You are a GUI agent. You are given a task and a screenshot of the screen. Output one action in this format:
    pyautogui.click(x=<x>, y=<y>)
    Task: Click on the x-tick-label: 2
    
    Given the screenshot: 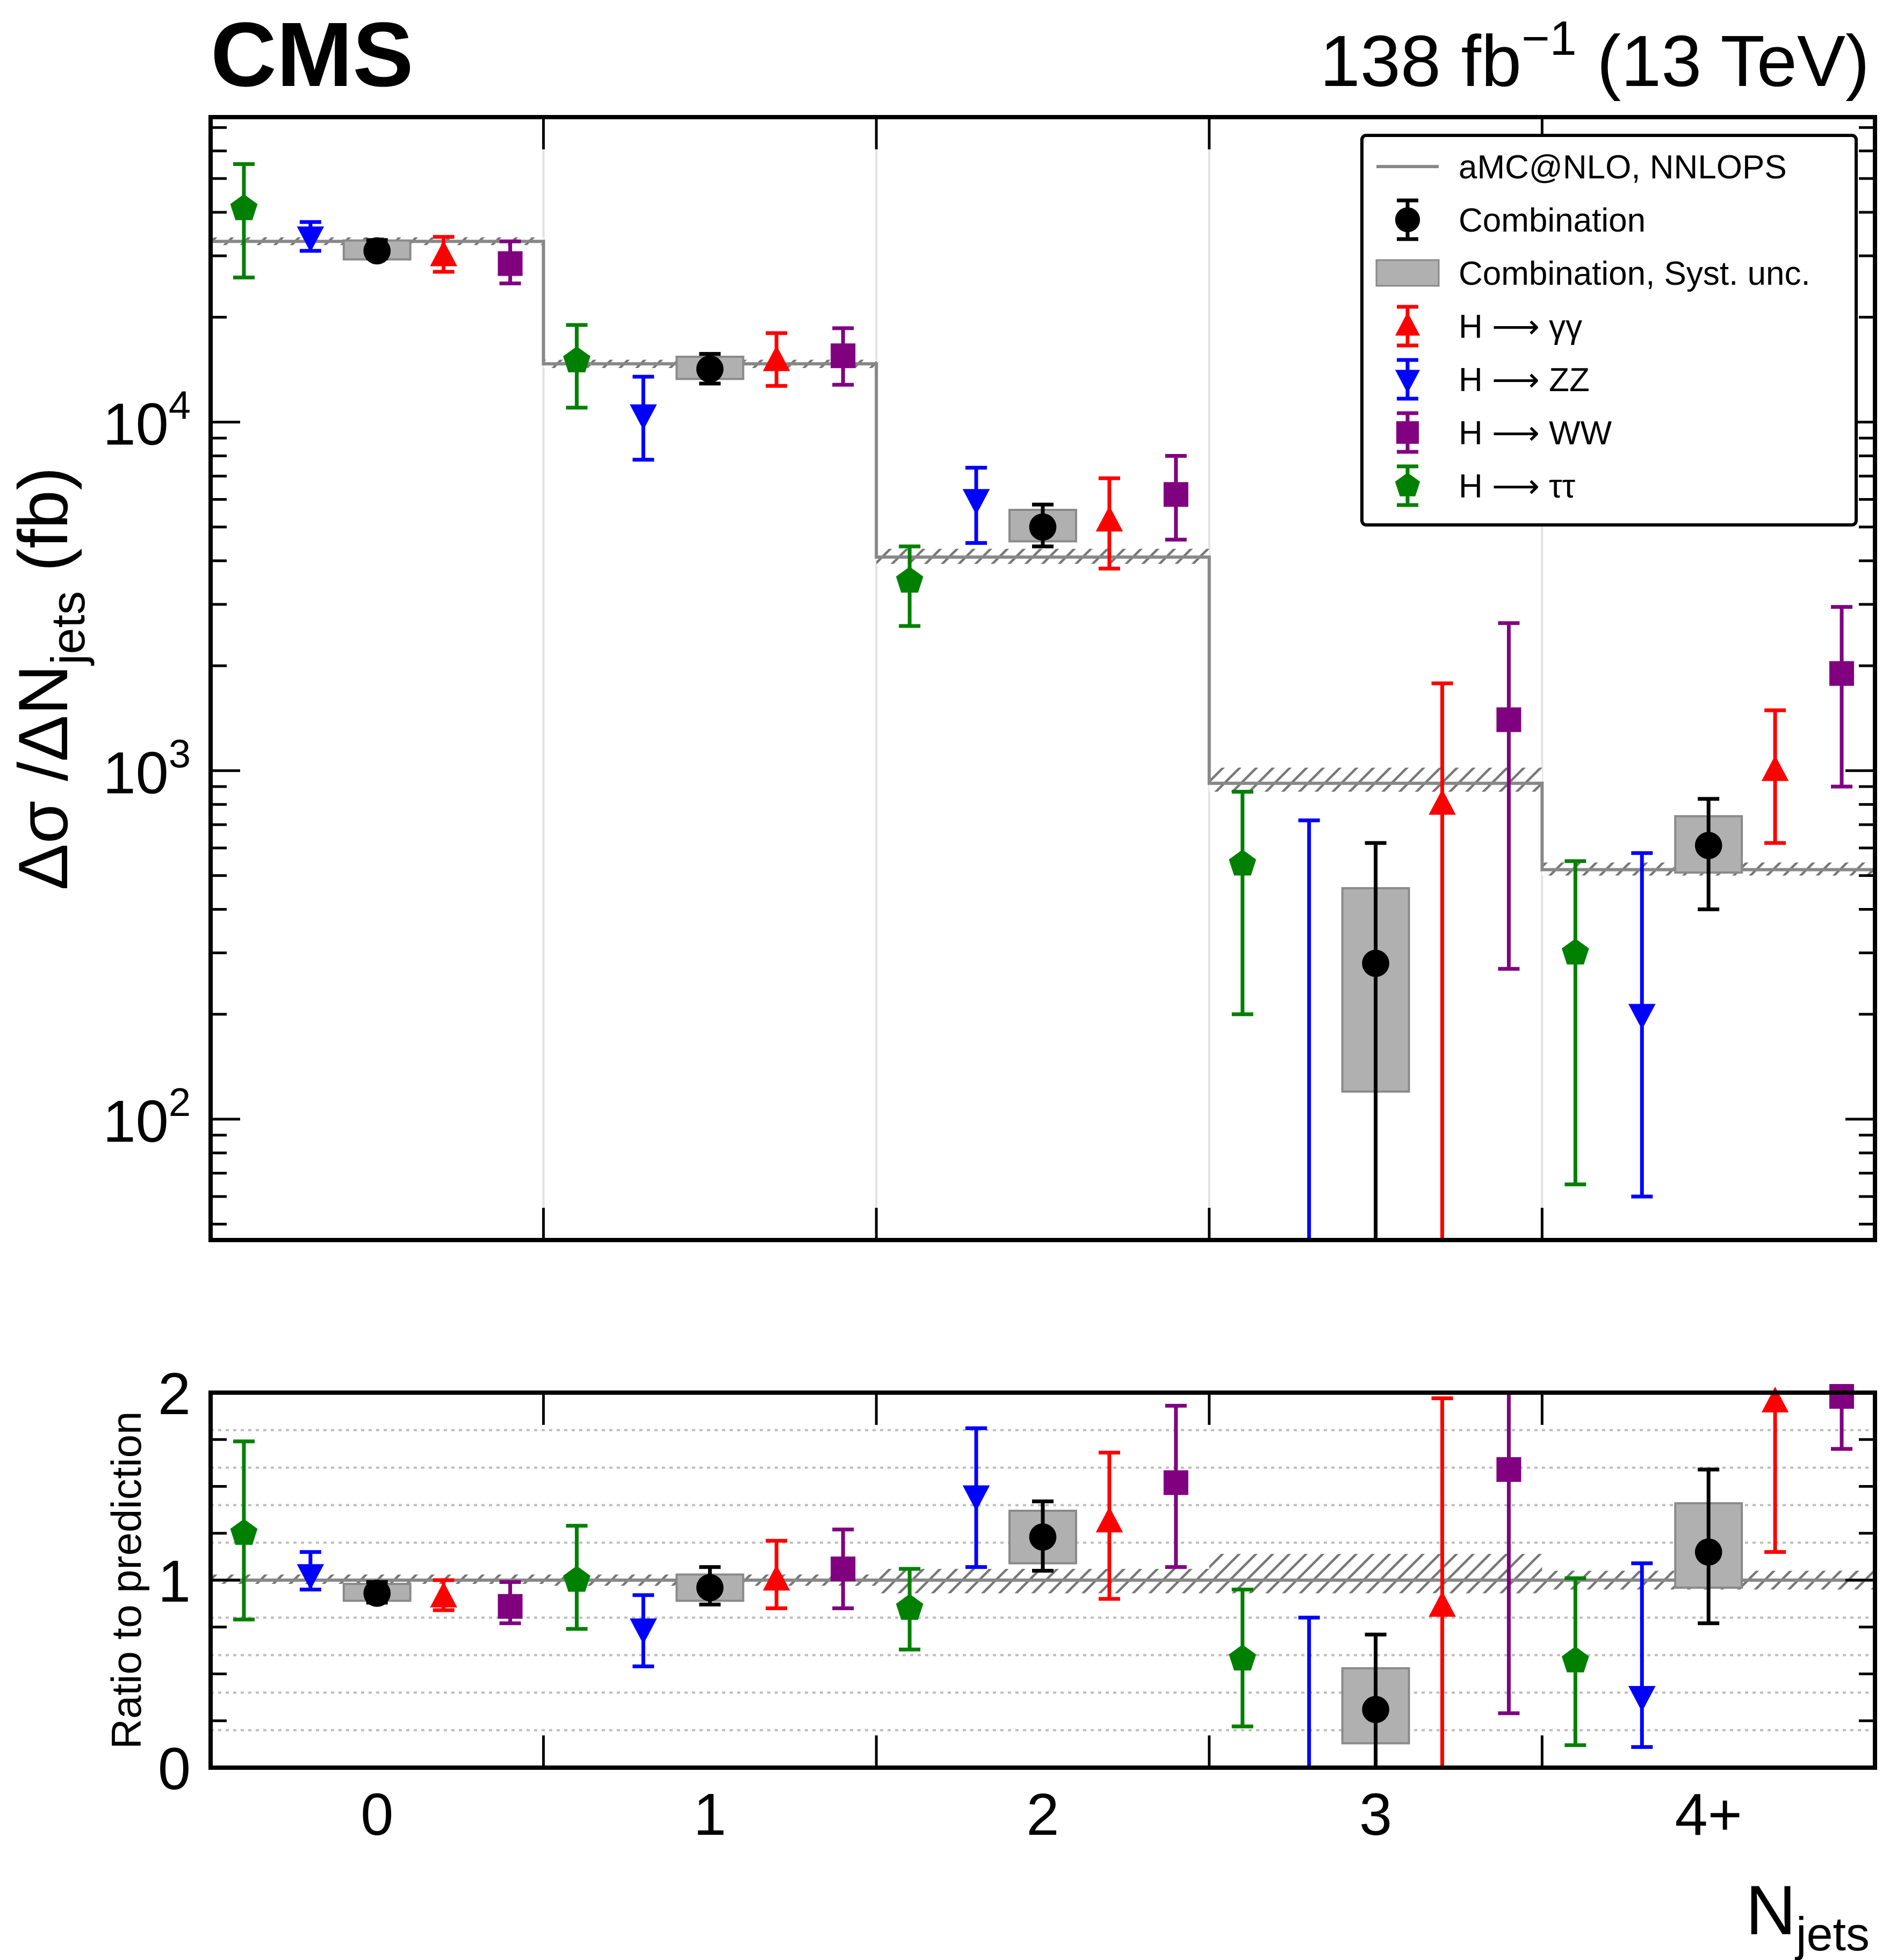 What is the action you would take?
    pyautogui.click(x=1042, y=1815)
    